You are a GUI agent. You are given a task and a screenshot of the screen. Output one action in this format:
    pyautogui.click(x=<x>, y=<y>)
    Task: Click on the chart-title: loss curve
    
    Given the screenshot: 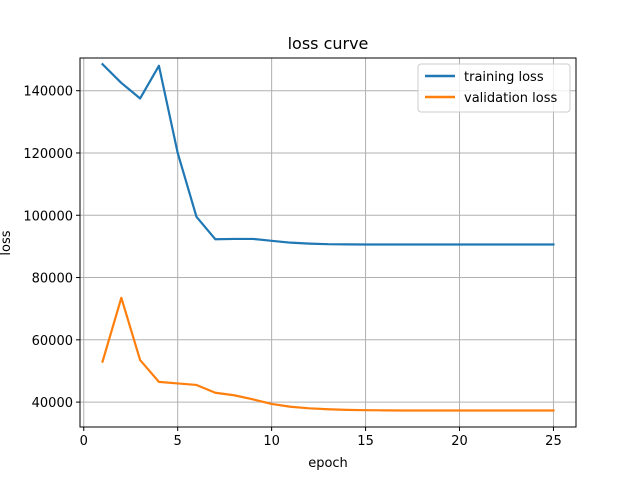 What is the action you would take?
    pyautogui.click(x=328, y=43)
    